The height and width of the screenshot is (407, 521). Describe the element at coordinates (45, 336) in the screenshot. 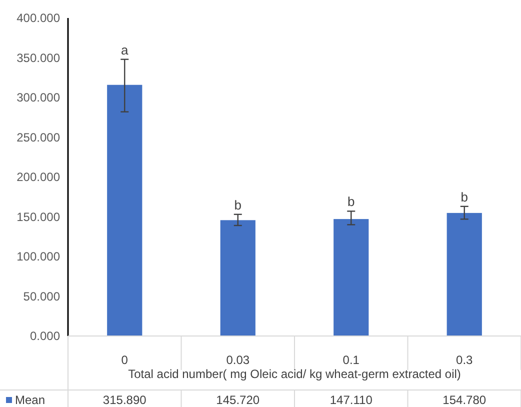

I see `y-tick-label: 0.000` at that location.